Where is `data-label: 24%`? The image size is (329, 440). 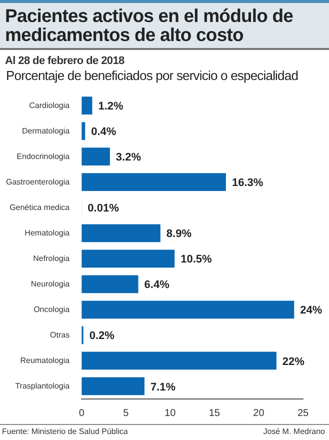 data-label: 24% is located at coordinates (311, 310).